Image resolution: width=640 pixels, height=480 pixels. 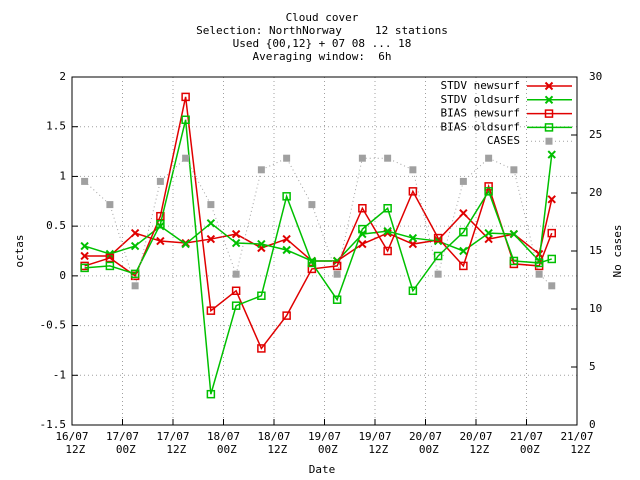 I want to click on y2-axis-label: No cases, so click(x=617, y=251).